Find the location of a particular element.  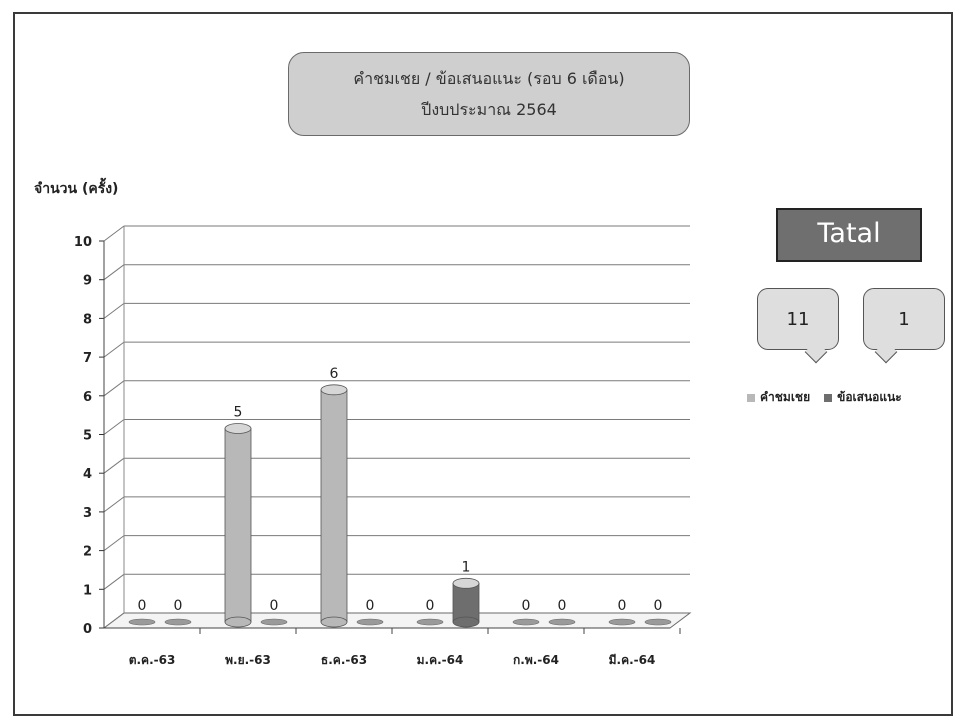

x-tick-label: ต.ค.-63 is located at coordinates (152, 660).